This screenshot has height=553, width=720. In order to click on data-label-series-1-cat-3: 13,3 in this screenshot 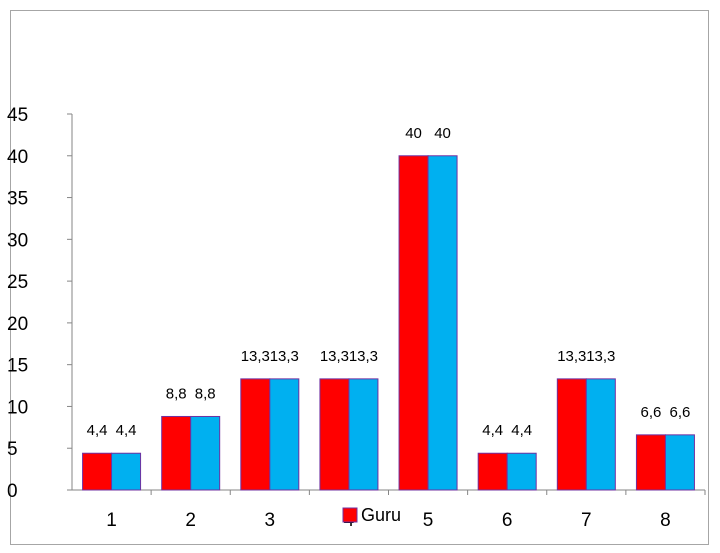, I will do `click(255, 356)`.